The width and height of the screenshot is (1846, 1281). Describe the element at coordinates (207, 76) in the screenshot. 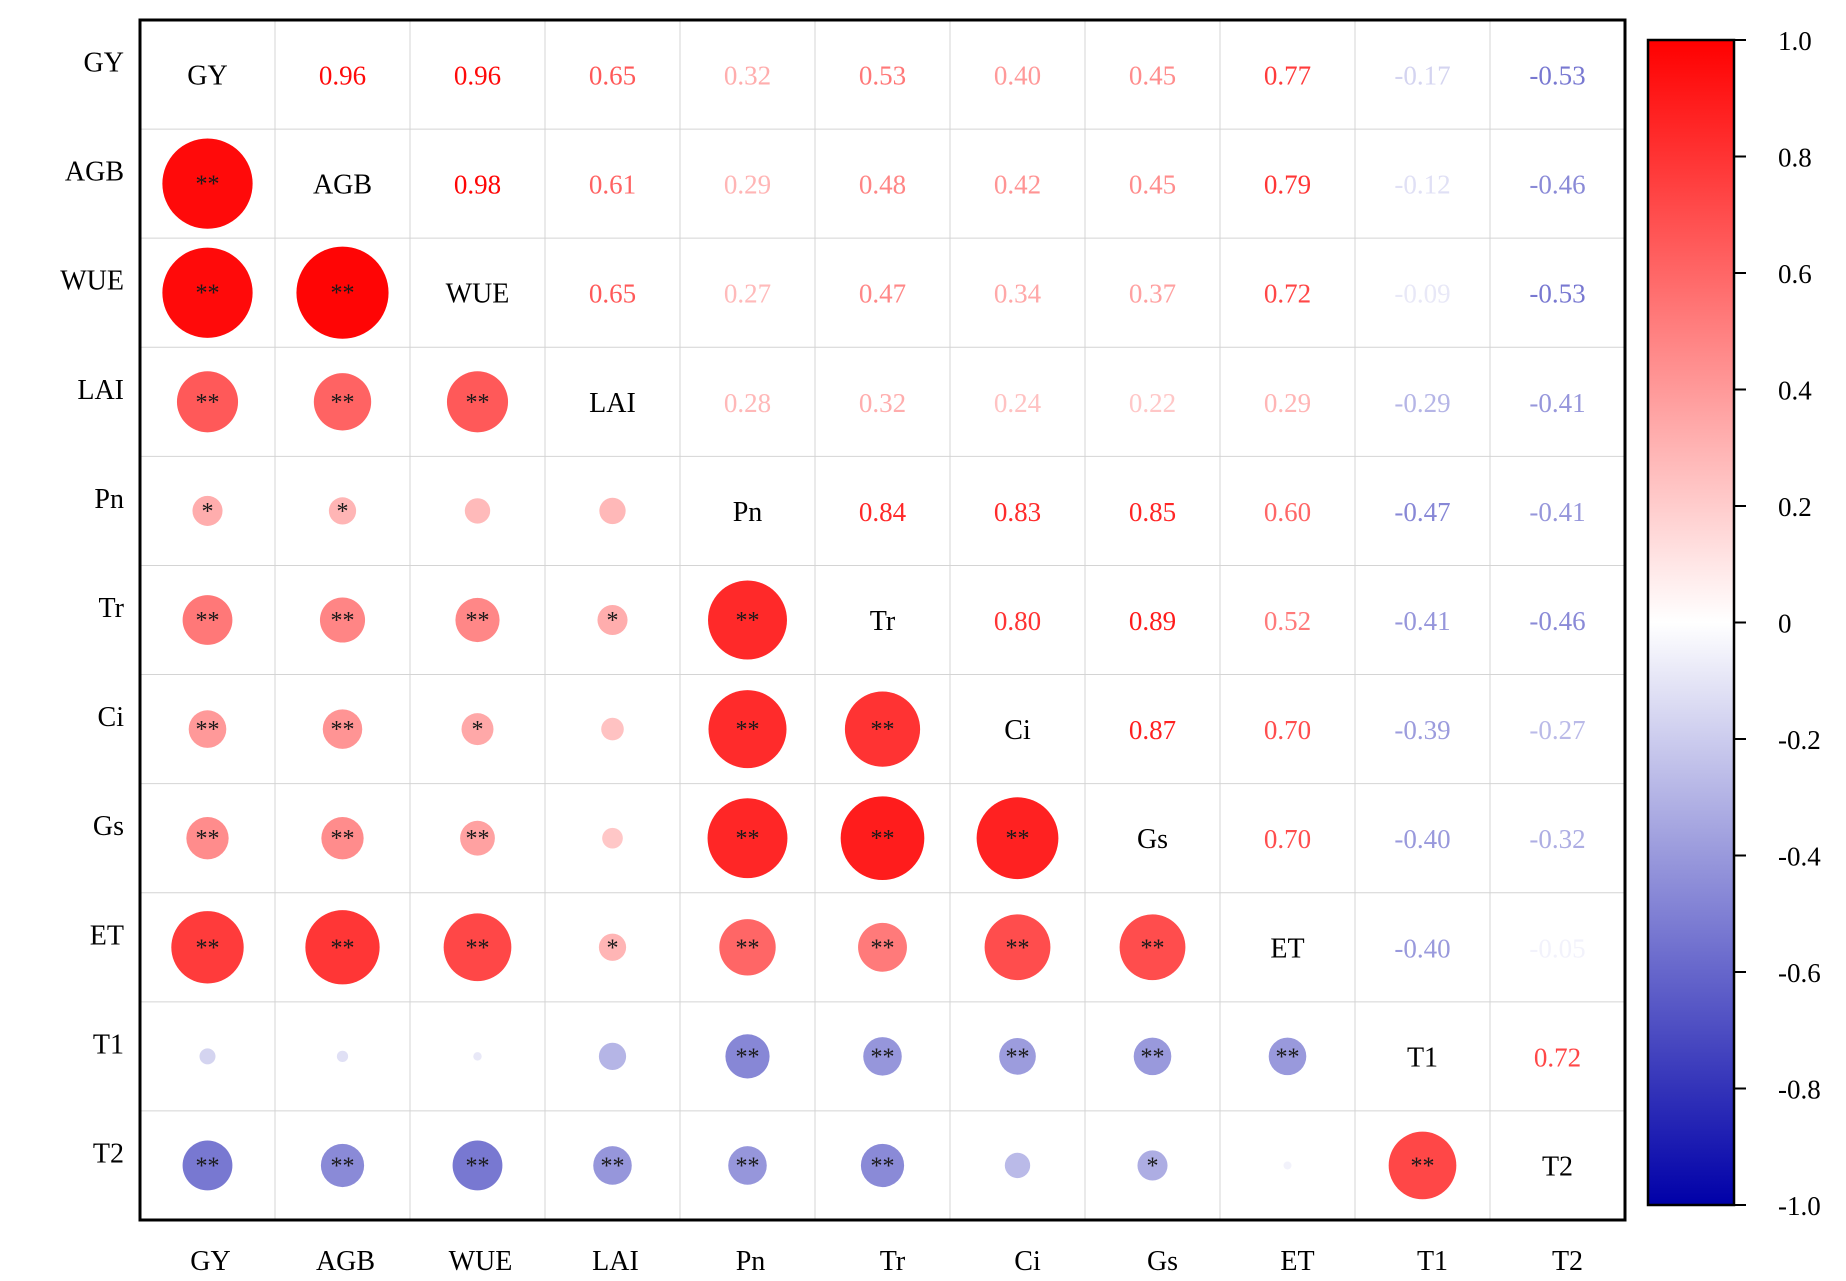

I see `diagonal-label: GY` at that location.